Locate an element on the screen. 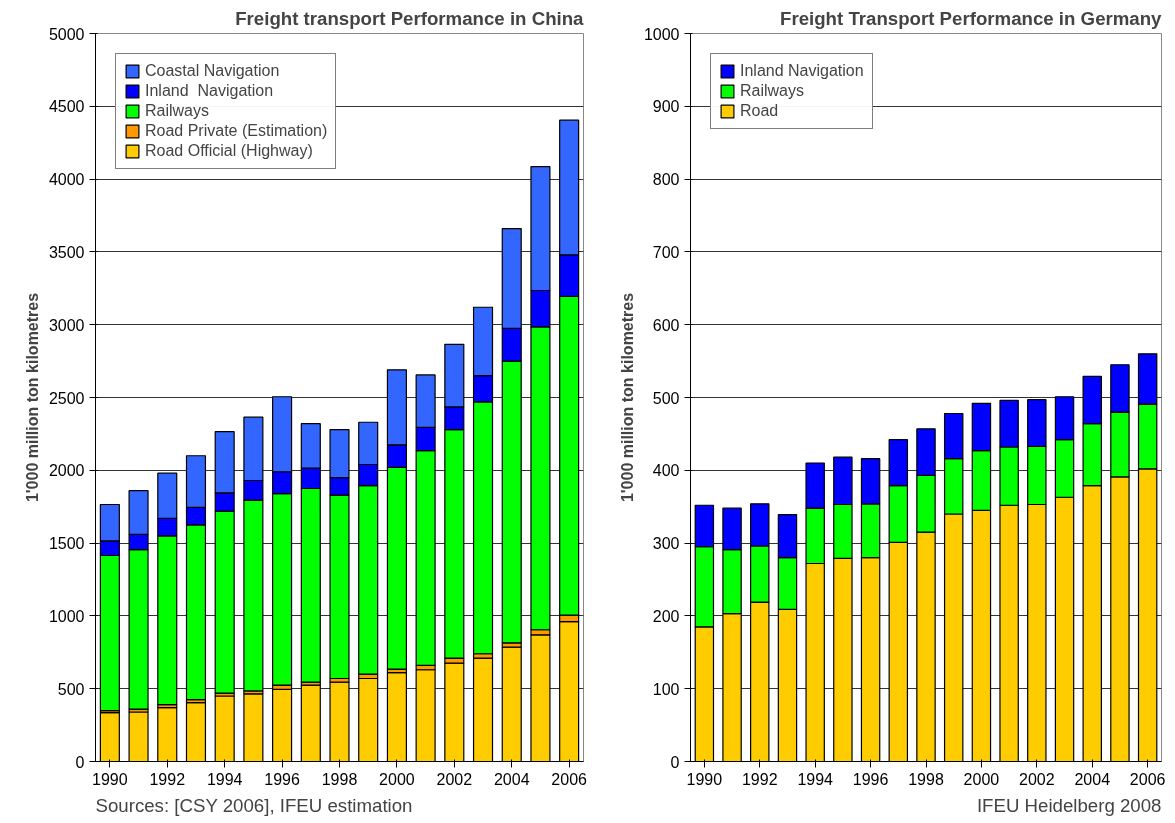  y-tick-label: 900 is located at coordinates (666, 107).